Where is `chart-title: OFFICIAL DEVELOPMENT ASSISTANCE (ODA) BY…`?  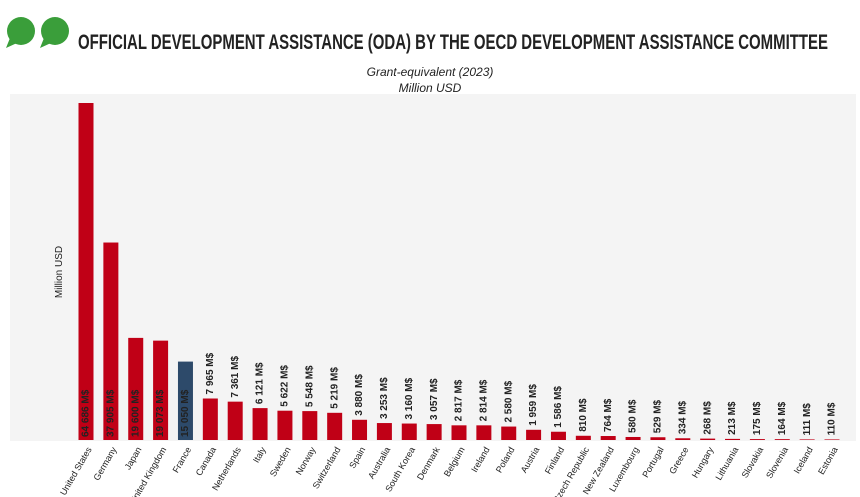
chart-title: OFFICIAL DEVELOPMENT ASSISTANCE (ODA) BY… is located at coordinates (453, 42).